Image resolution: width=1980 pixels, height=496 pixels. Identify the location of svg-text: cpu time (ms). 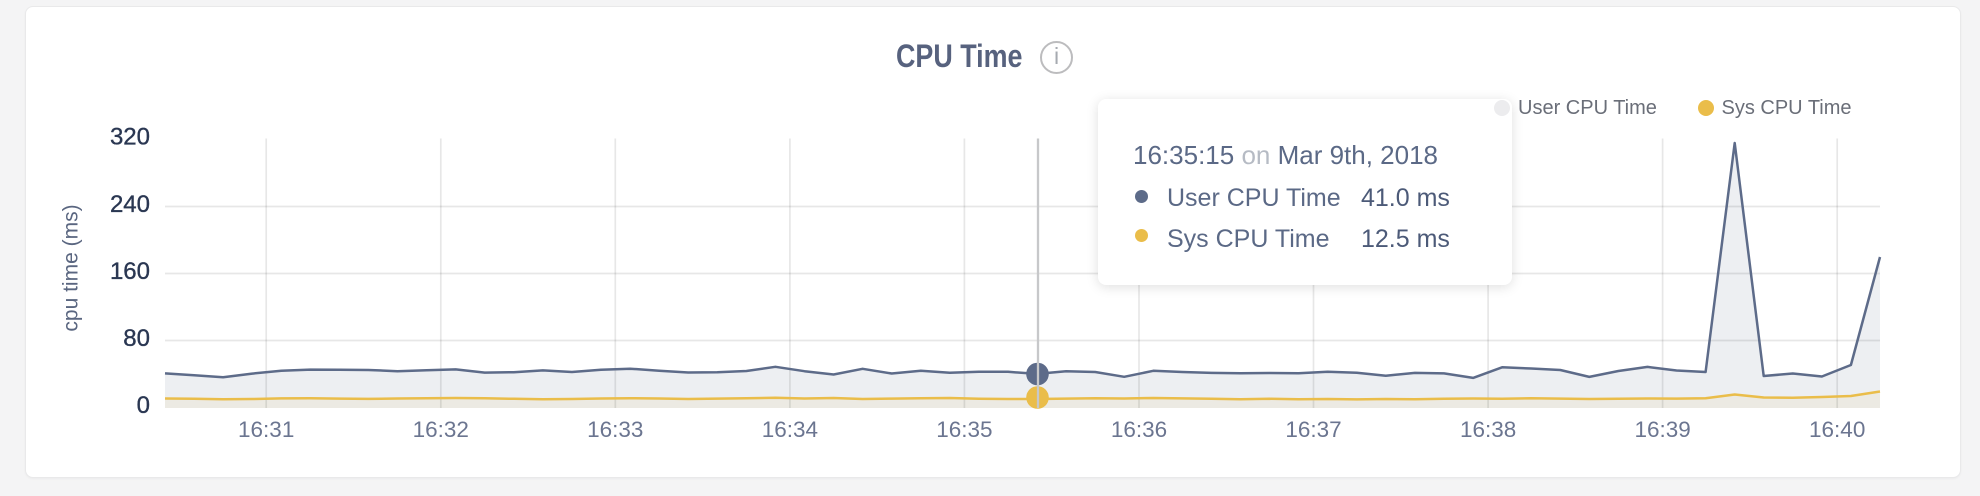
(71, 267).